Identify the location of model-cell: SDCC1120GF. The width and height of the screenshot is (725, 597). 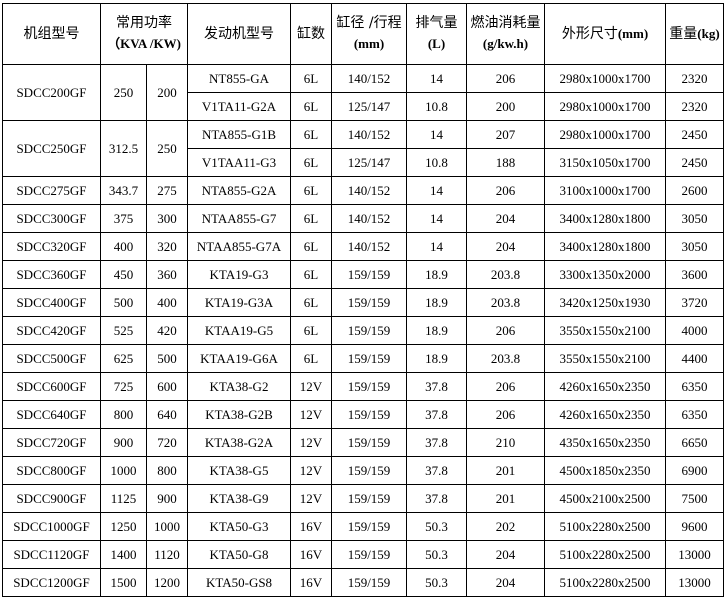
(51, 554).